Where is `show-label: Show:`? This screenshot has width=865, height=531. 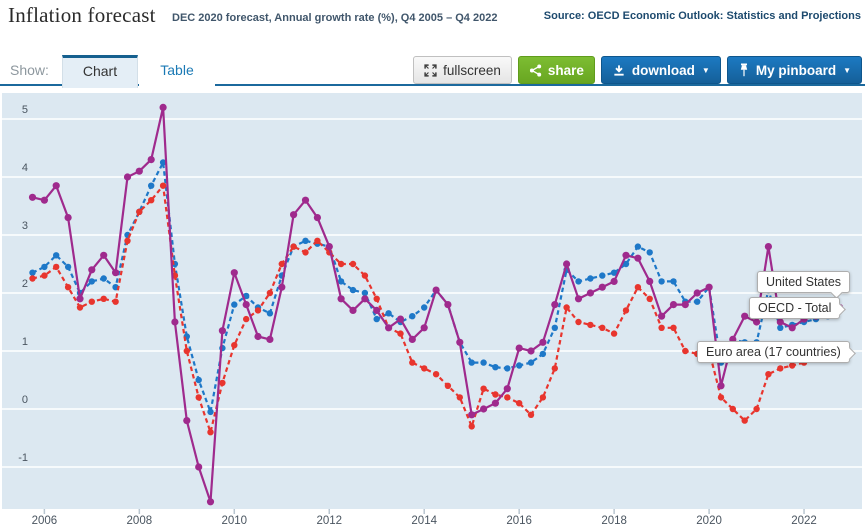 show-label: Show: is located at coordinates (29, 70).